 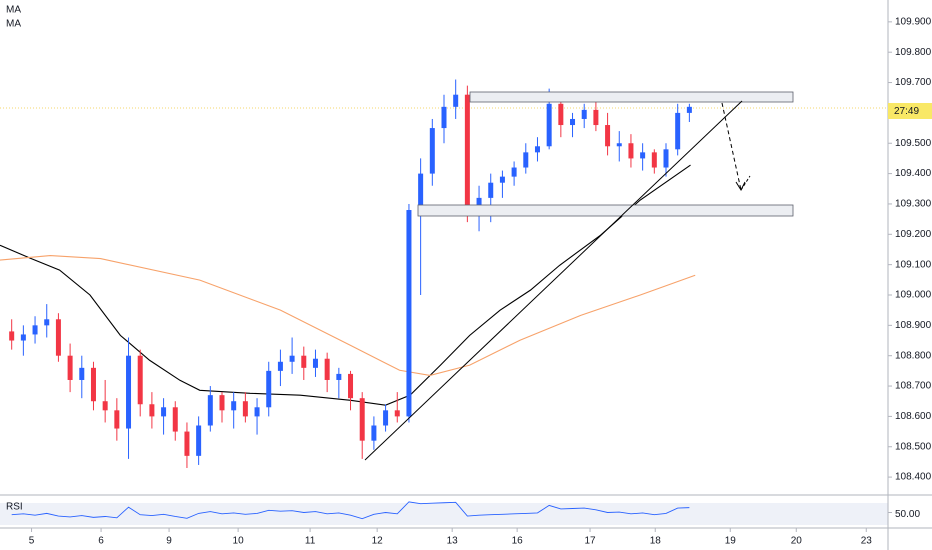 I want to click on x-tick-label: 20, so click(x=797, y=541).